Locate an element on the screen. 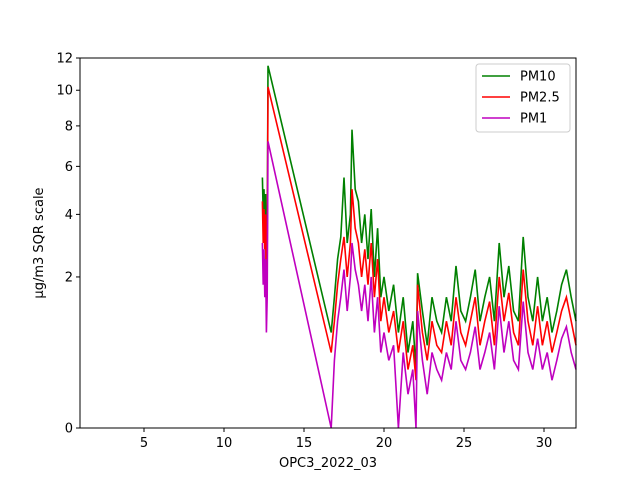  x-tick-label: 5 is located at coordinates (144, 443).